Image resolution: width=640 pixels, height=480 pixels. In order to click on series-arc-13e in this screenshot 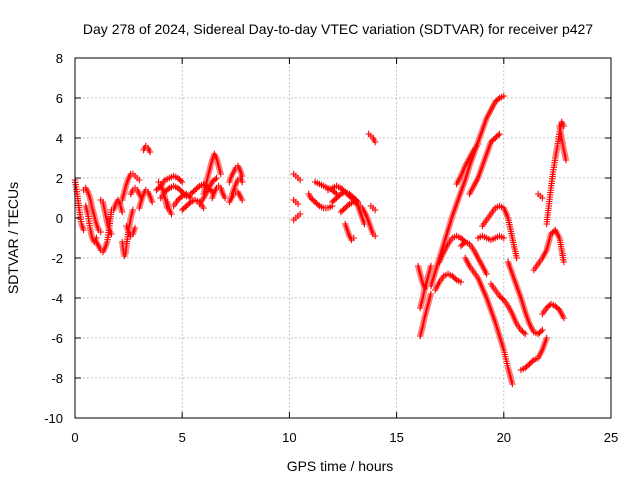, I will do `click(372, 138)`.